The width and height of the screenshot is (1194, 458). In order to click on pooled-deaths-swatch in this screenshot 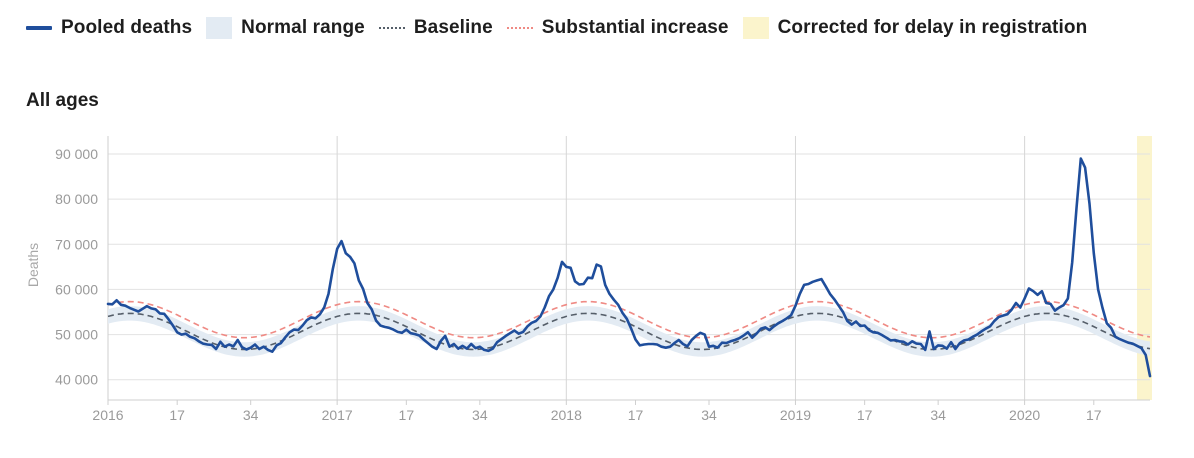, I will do `click(39, 28)`.